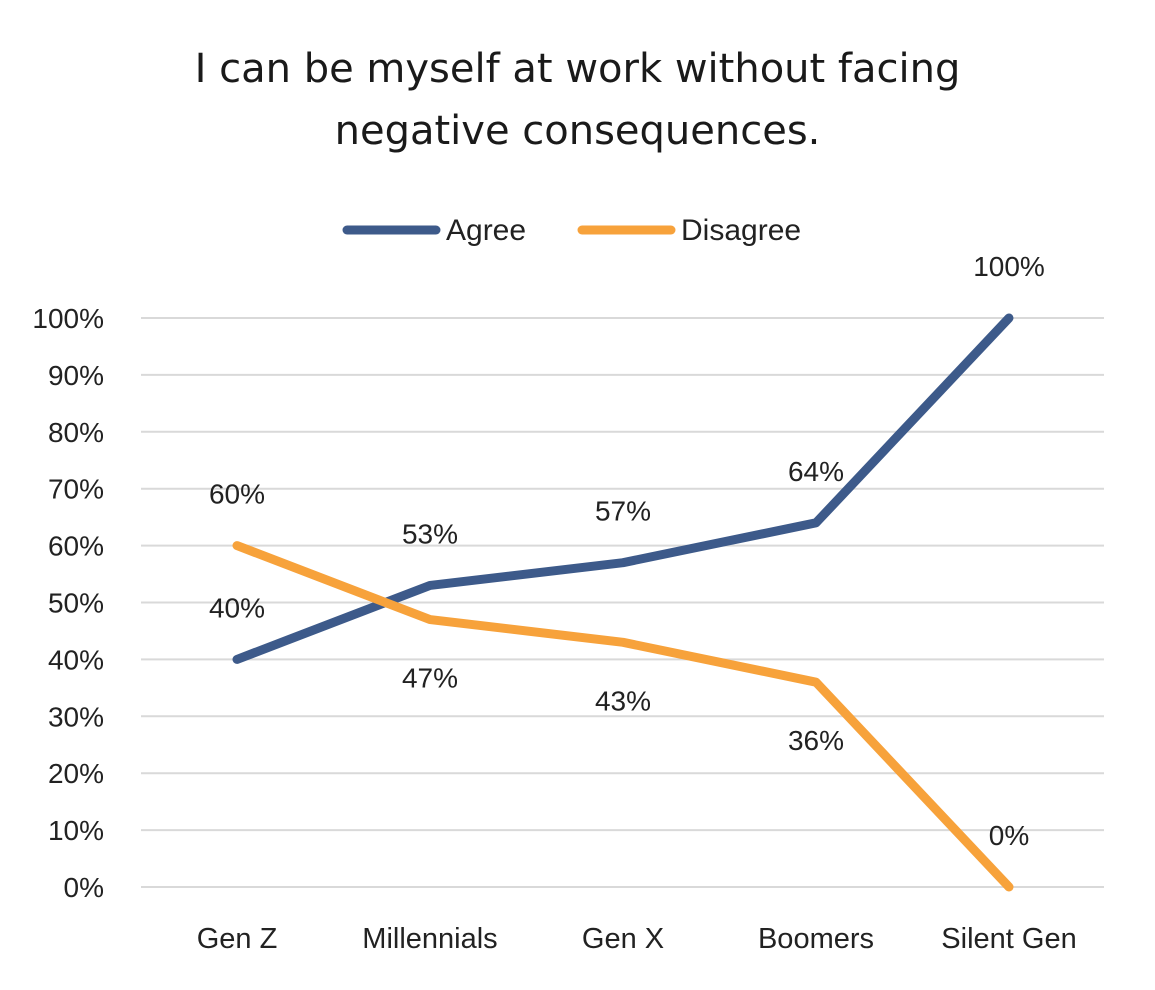 Image resolution: width=1155 pixels, height=990 pixels. I want to click on y-tick-label: 90%, so click(76, 375).